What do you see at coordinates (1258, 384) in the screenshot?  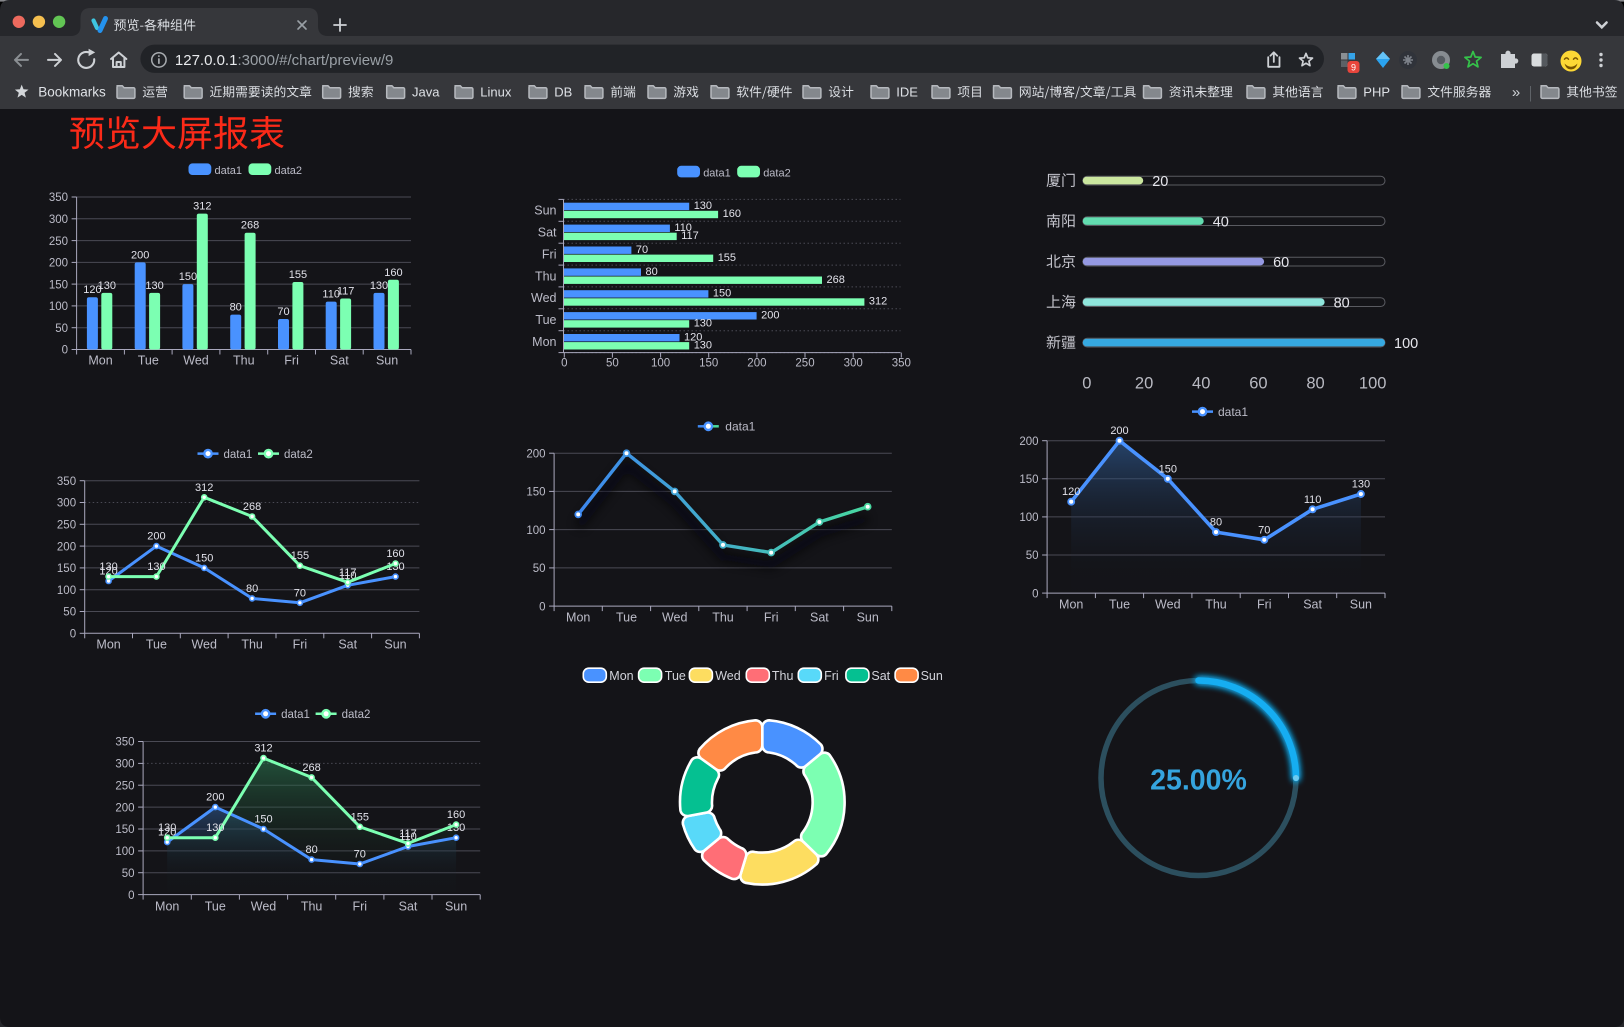 I see `svg-text: 60` at bounding box center [1258, 384].